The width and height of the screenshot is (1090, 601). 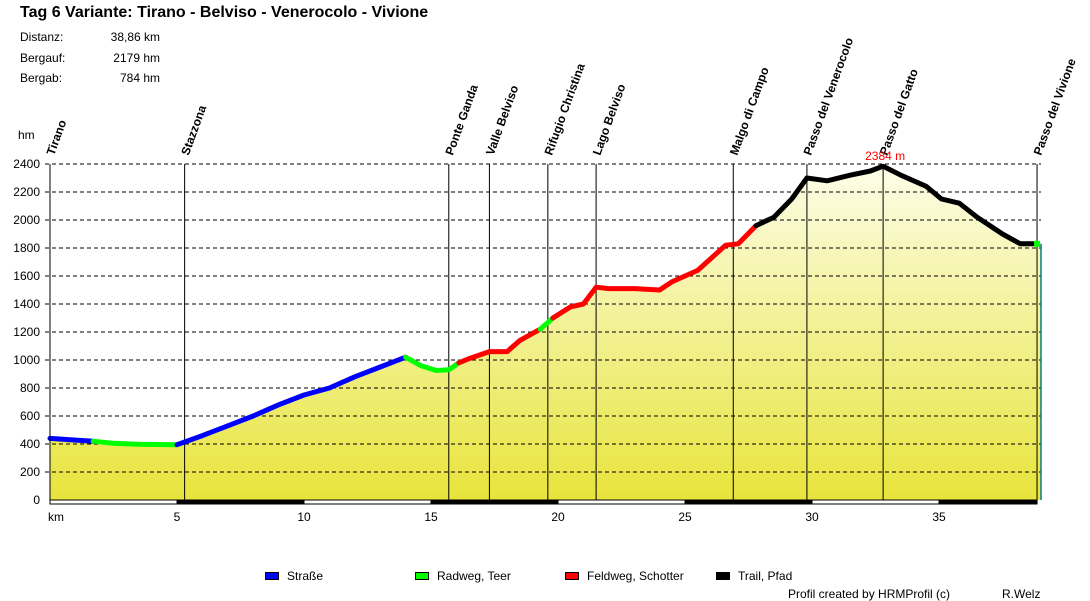 I want to click on legend-label: Radweg, Teer, so click(x=474, y=576).